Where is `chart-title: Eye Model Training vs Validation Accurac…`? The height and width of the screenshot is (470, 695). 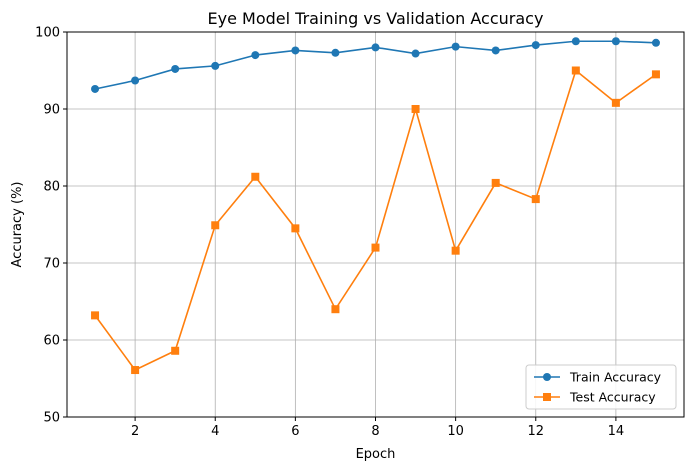 chart-title: Eye Model Training vs Validation Accurac… is located at coordinates (376, 18).